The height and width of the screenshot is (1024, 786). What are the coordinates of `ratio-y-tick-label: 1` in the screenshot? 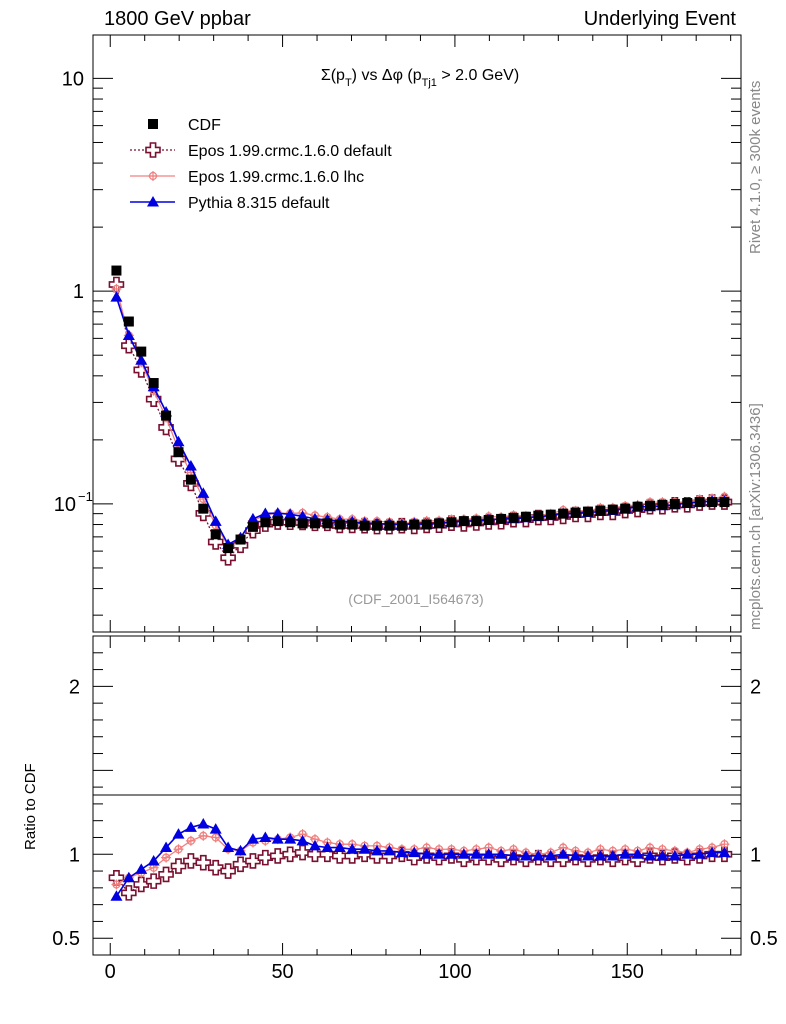 It's located at (74, 855).